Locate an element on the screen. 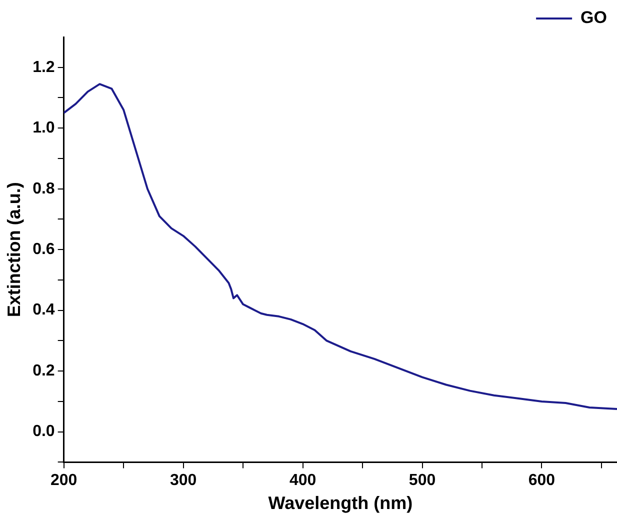 The image size is (617, 515). x-tick-label: 500 is located at coordinates (422, 481).